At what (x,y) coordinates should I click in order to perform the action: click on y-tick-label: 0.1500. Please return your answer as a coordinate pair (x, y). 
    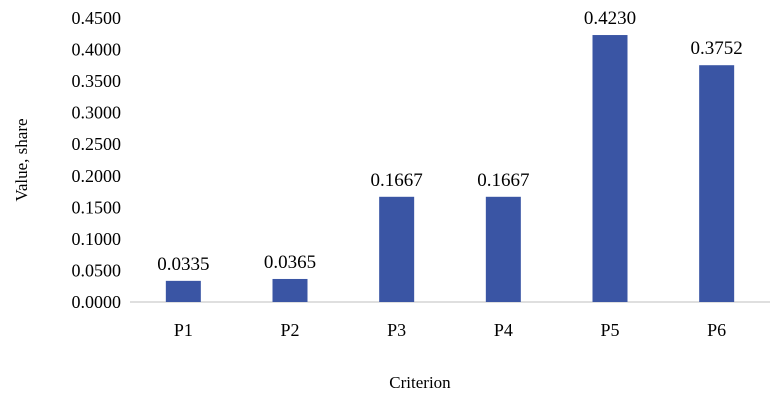
    Looking at the image, I should click on (97, 207).